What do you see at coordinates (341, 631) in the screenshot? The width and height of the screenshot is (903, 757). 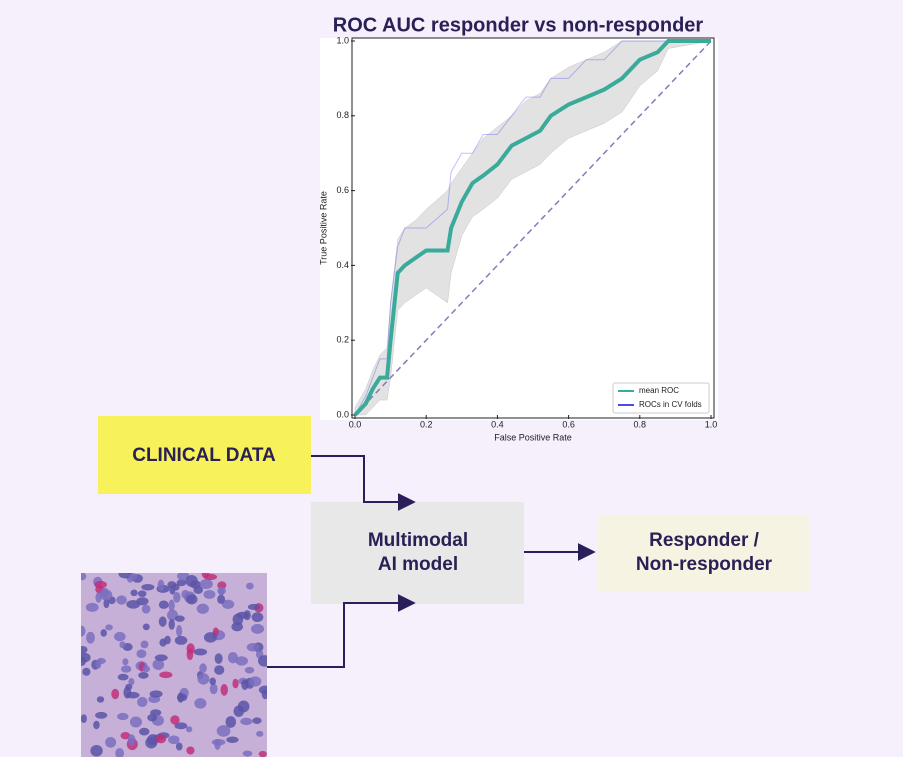 I see `arrow` at bounding box center [341, 631].